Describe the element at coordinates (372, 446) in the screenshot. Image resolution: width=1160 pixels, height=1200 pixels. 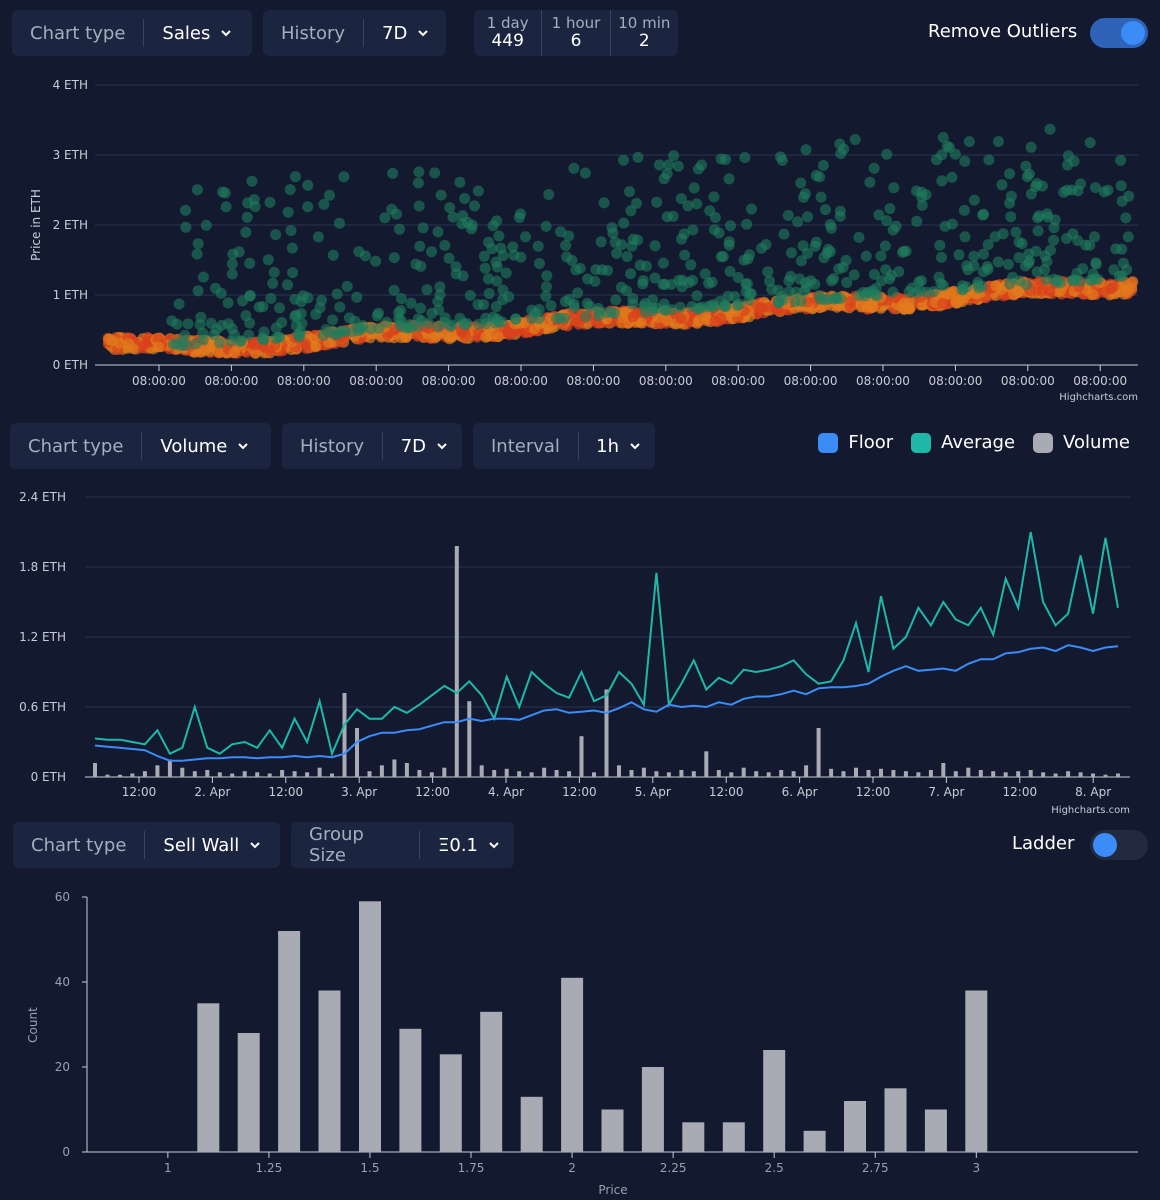
I see `volume-history-select: History 7D` at that location.